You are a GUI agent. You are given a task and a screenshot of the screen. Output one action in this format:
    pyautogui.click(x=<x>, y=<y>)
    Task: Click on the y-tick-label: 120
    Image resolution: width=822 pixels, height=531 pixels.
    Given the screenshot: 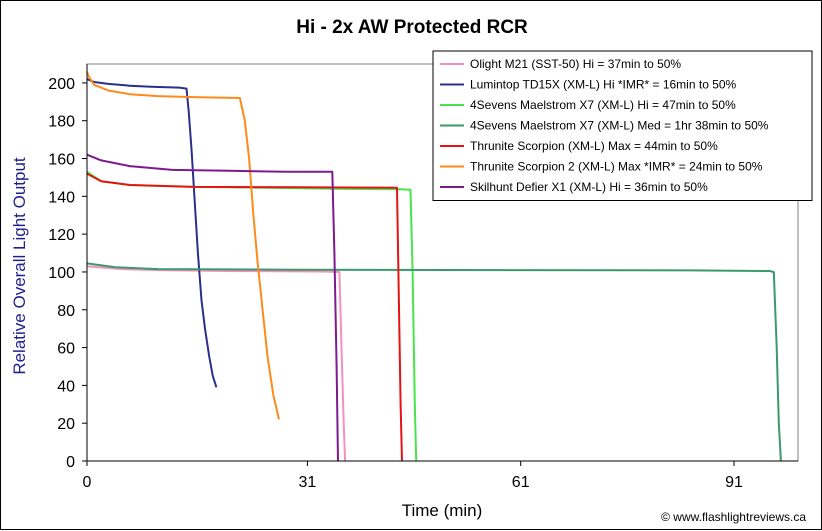 What is the action you would take?
    pyautogui.click(x=61, y=235)
    